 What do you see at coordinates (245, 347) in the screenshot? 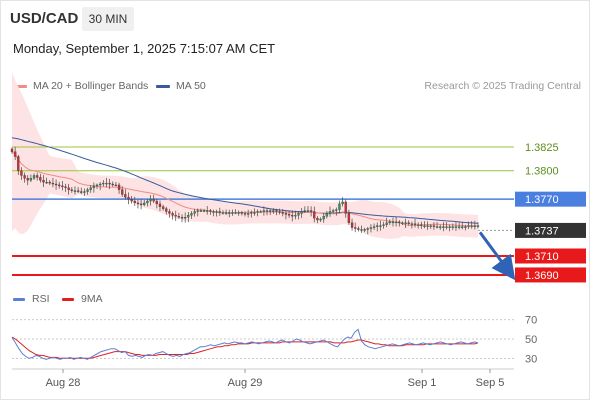
I see `rsi-ma-line` at bounding box center [245, 347].